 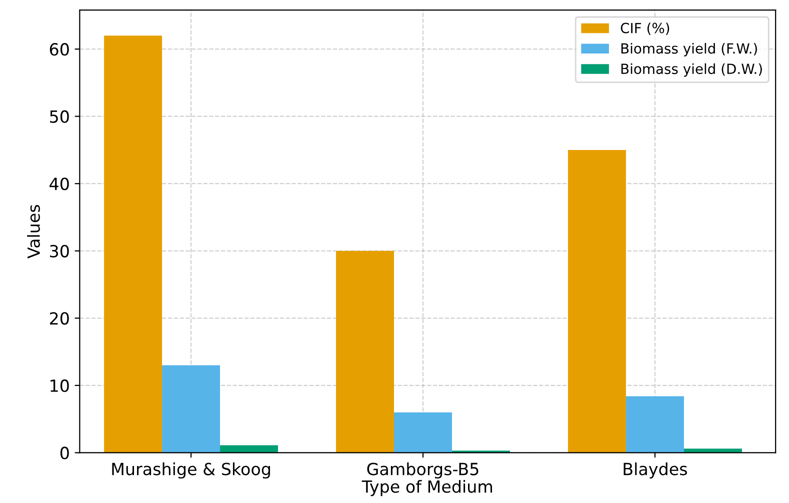 I want to click on legend-label: CIF (%), so click(x=645, y=28).